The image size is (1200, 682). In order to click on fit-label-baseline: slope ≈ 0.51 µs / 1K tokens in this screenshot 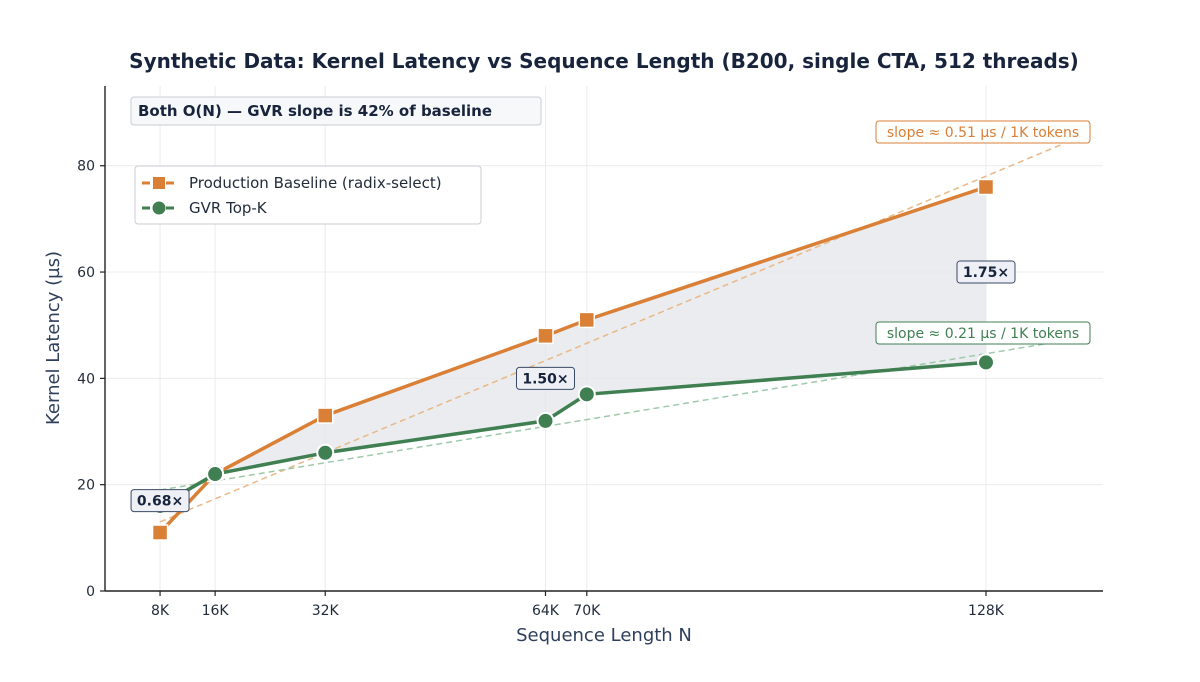, I will do `click(983, 132)`.